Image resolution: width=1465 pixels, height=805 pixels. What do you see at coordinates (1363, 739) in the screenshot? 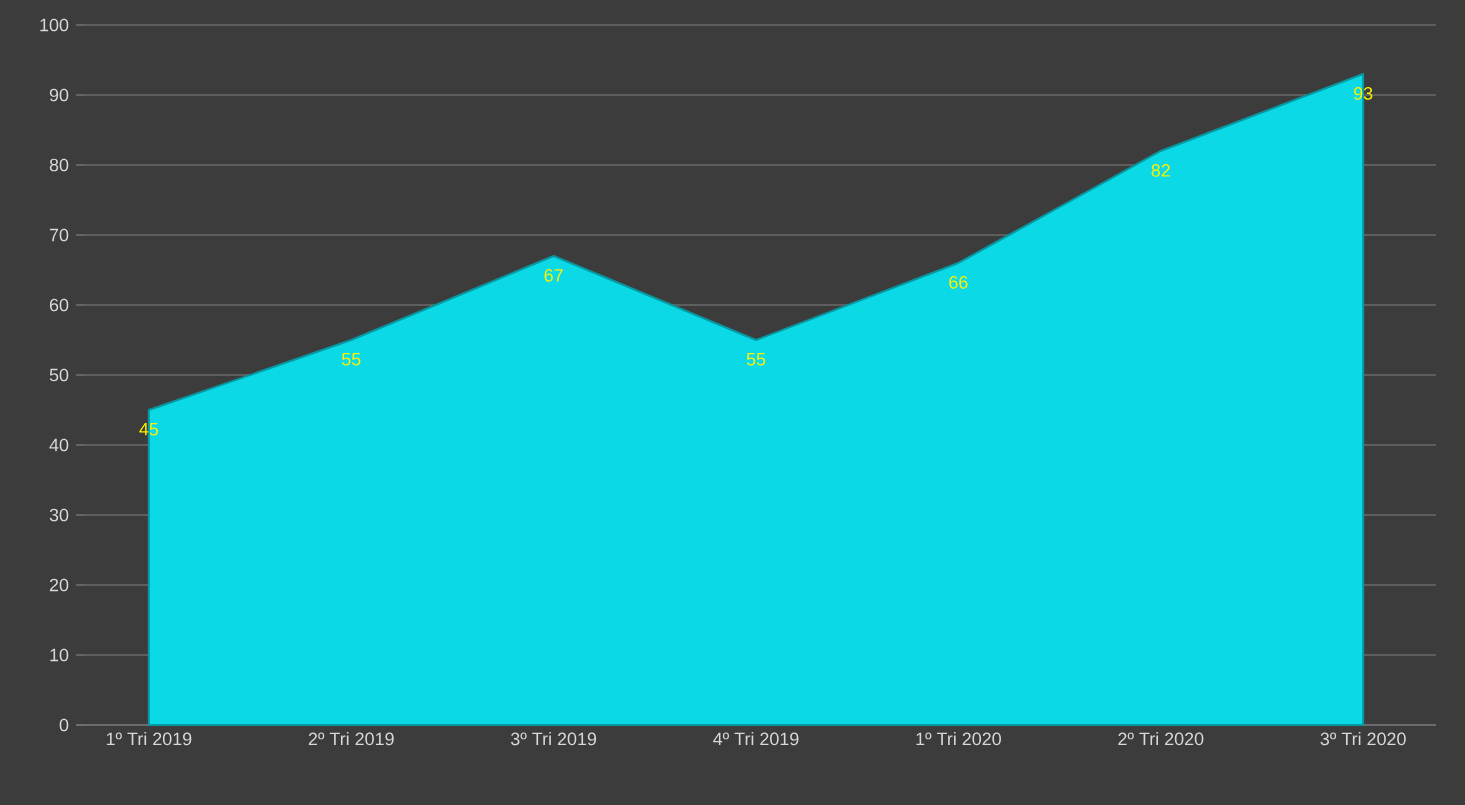
I see `x-tick-label: 3º Tri 2020` at bounding box center [1363, 739].